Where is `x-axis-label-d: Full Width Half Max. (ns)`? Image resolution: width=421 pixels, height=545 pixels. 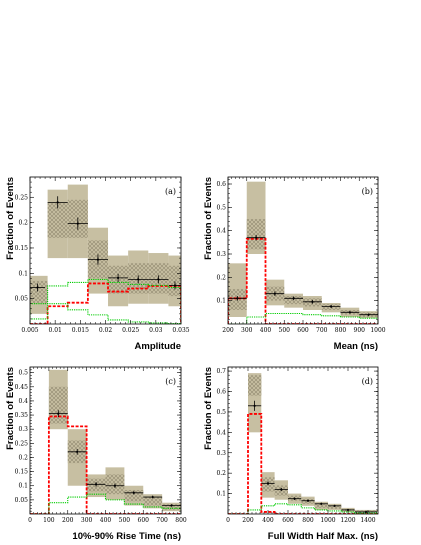 x-axis-label-d: Full Width Half Max. (ns) is located at coordinates (323, 536).